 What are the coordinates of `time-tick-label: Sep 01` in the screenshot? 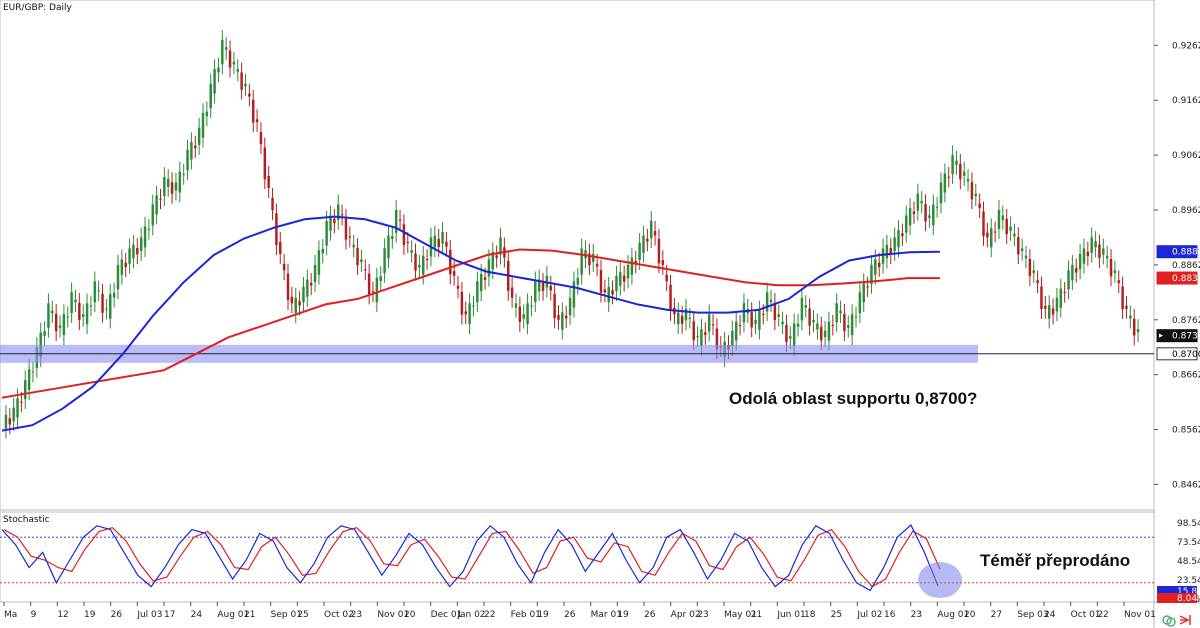 It's located at (286, 615).